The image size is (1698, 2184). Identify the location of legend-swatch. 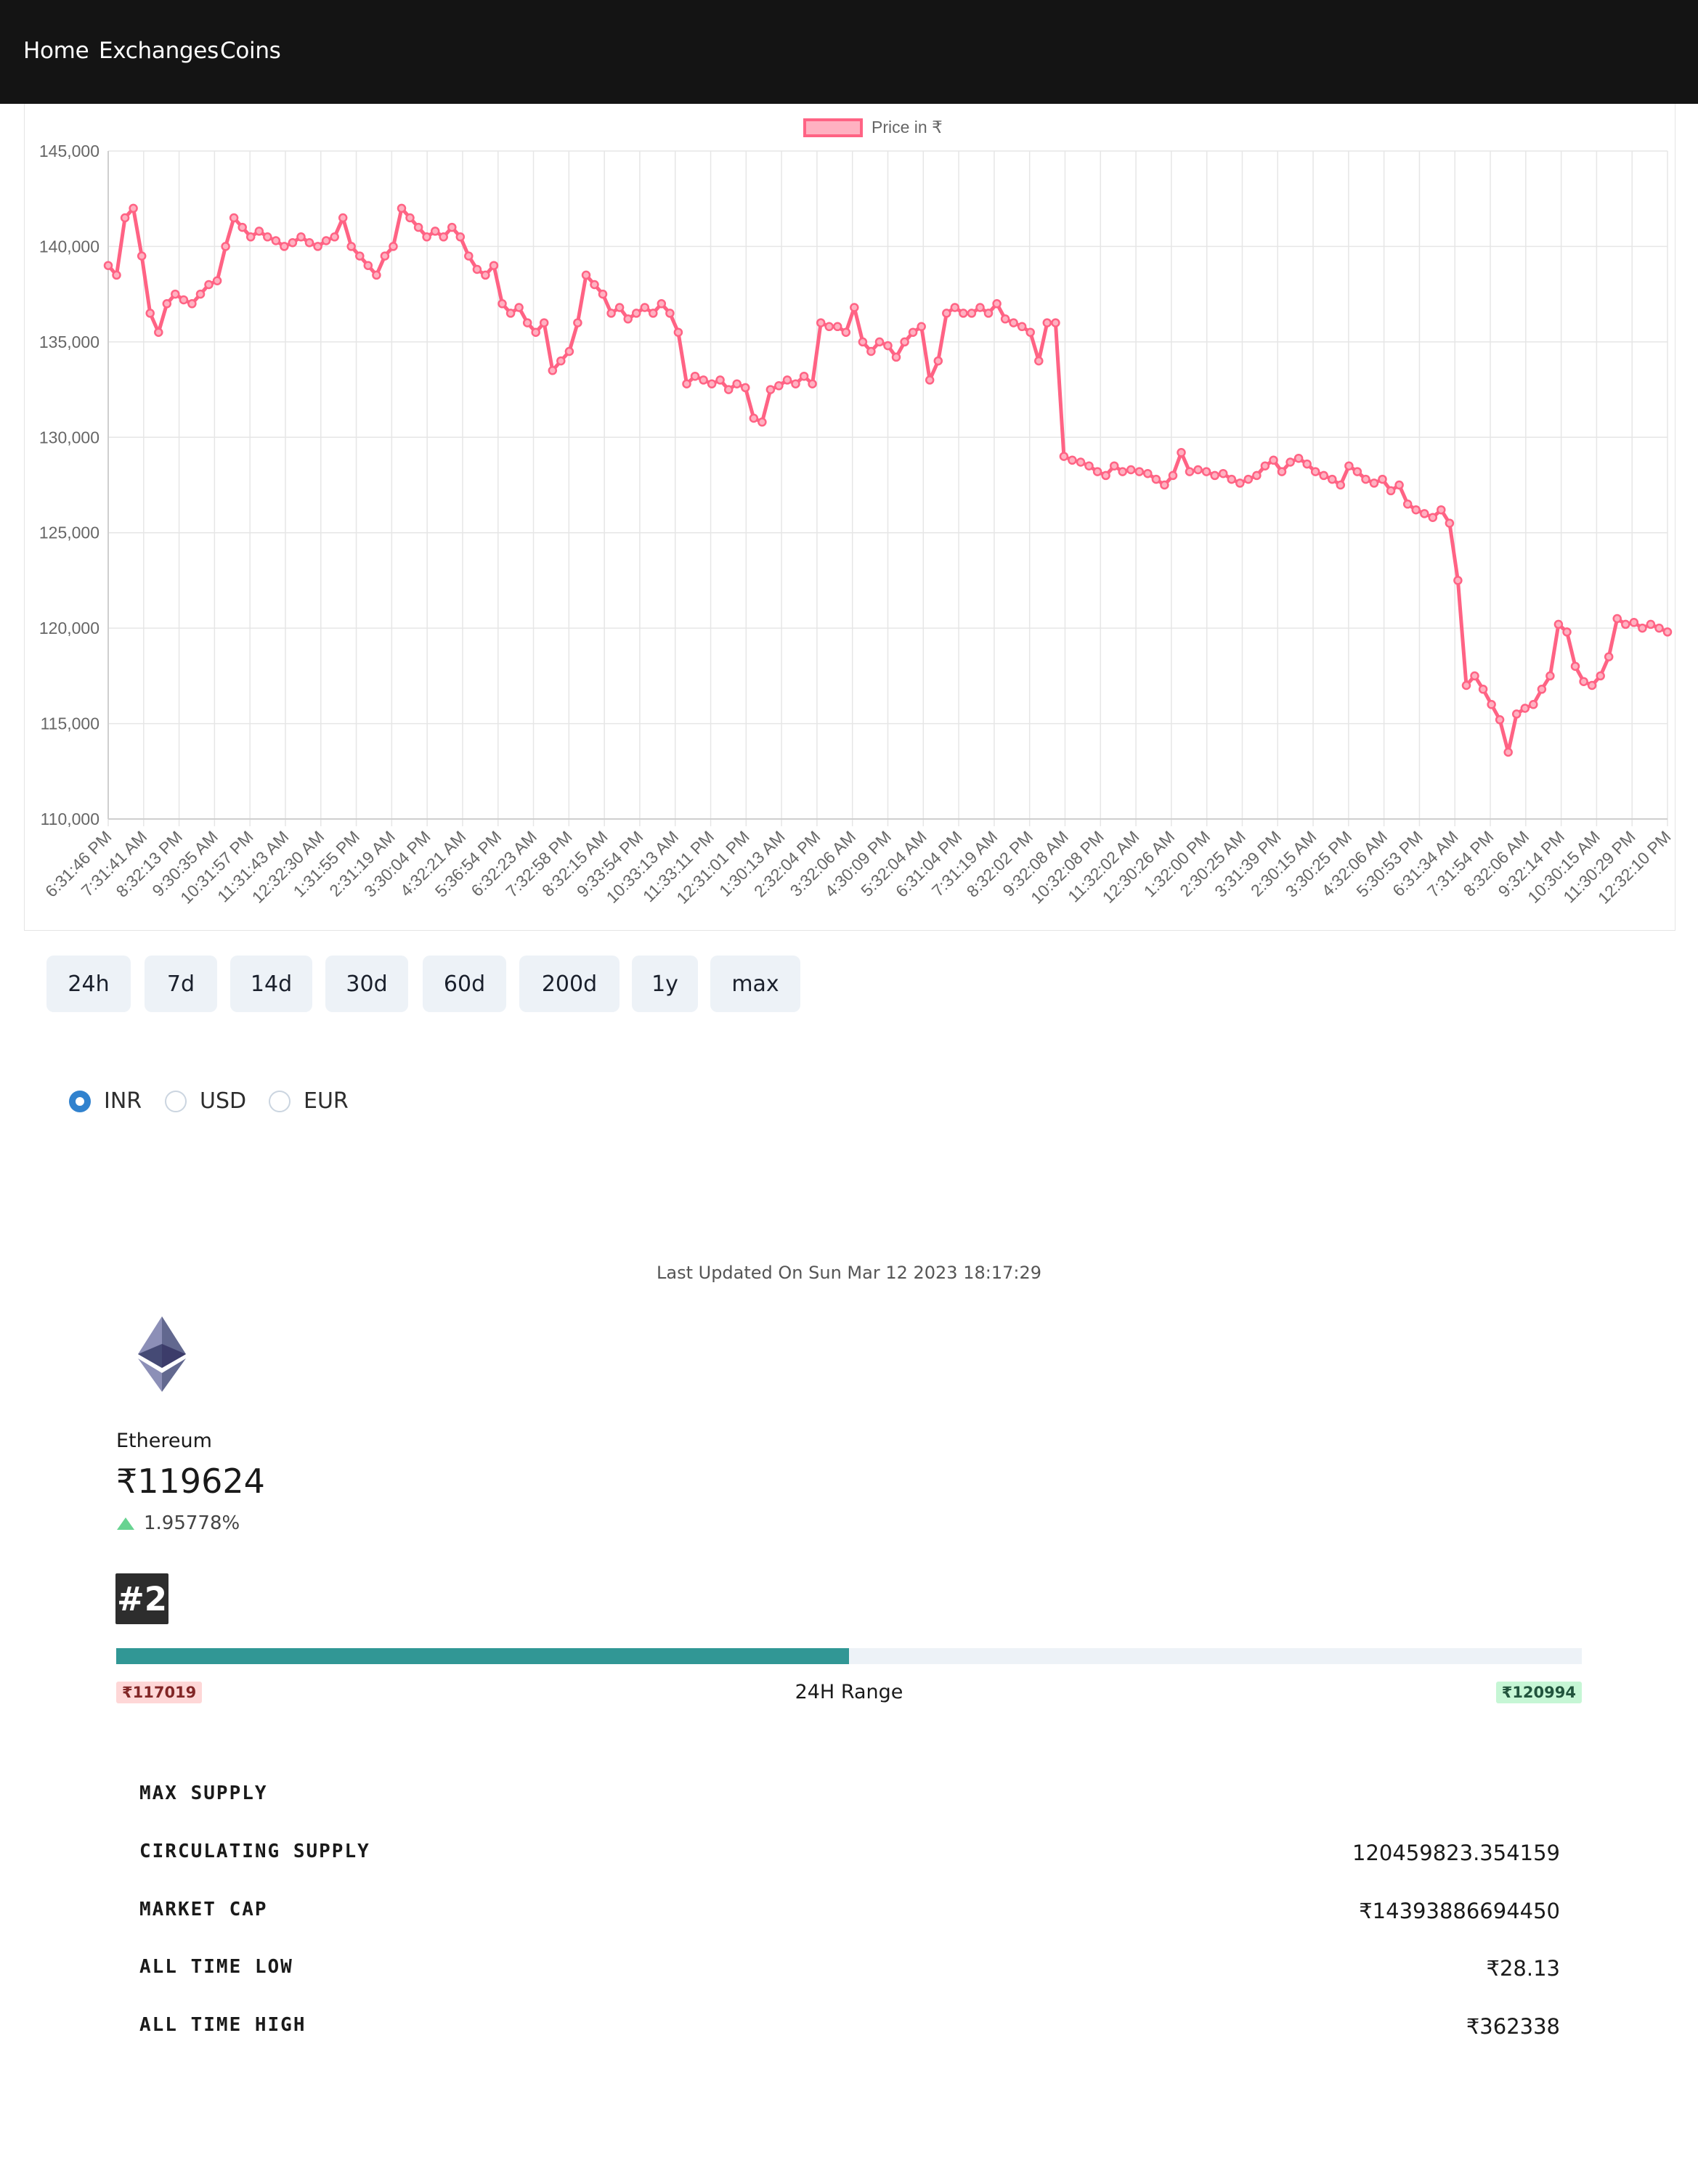
(833, 127).